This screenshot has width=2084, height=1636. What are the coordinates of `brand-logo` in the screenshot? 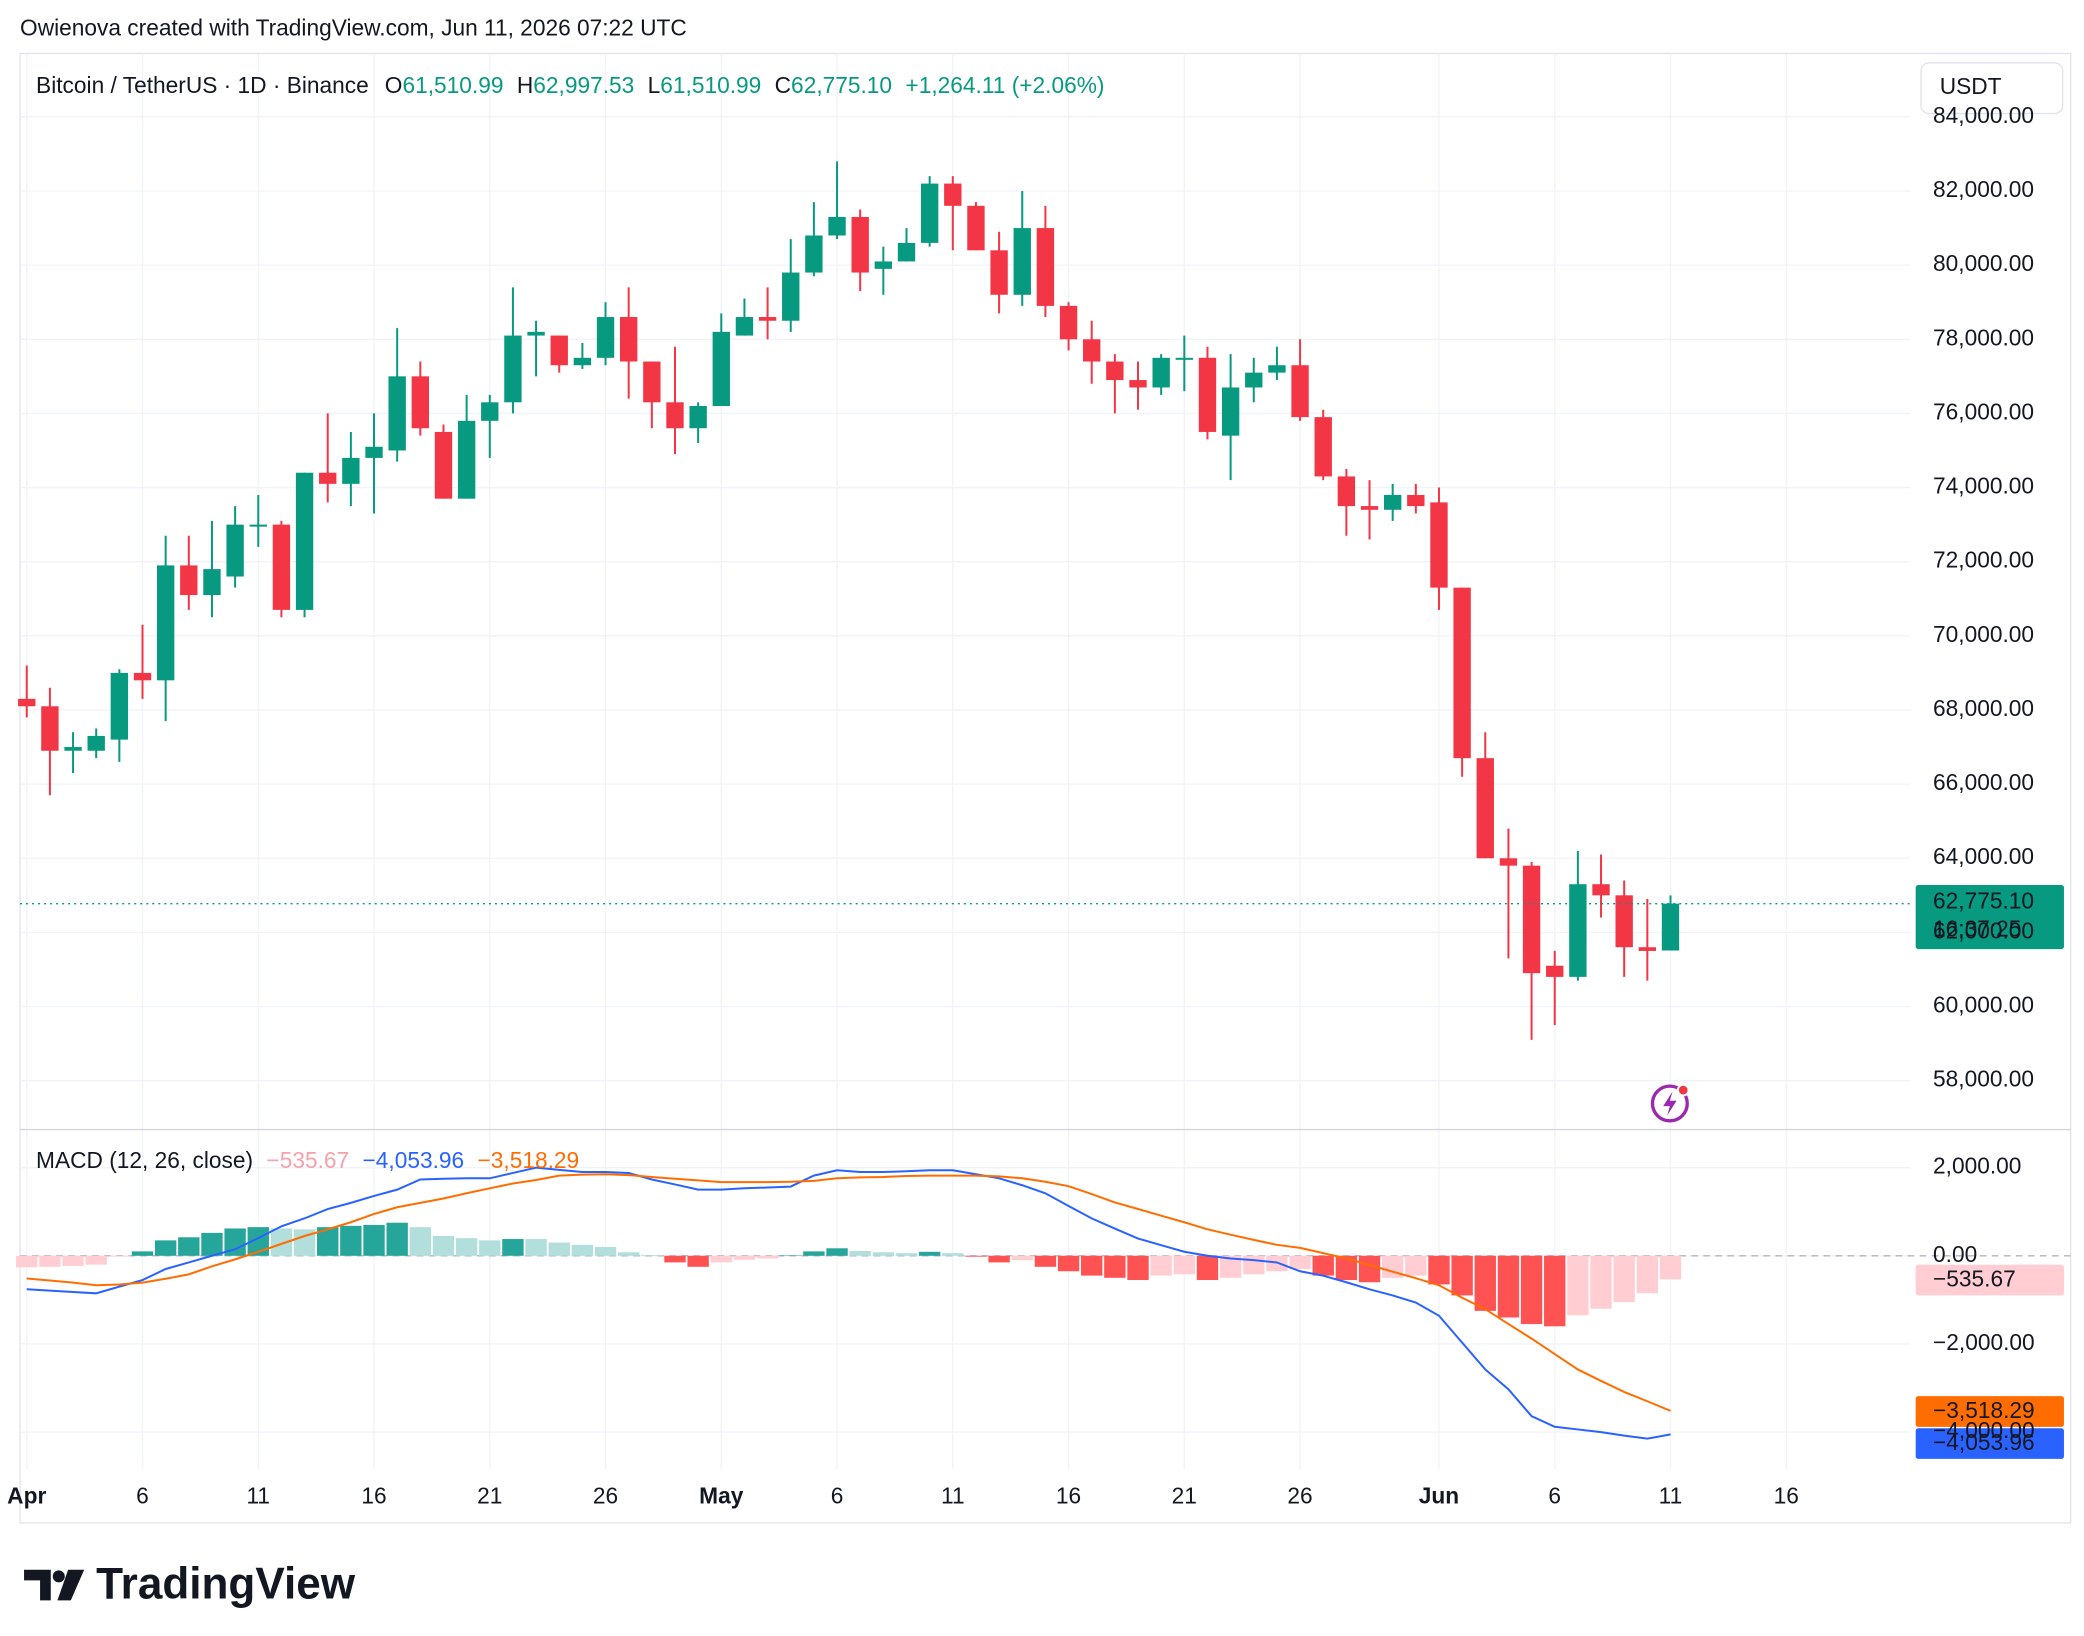 It's located at (54, 1585).